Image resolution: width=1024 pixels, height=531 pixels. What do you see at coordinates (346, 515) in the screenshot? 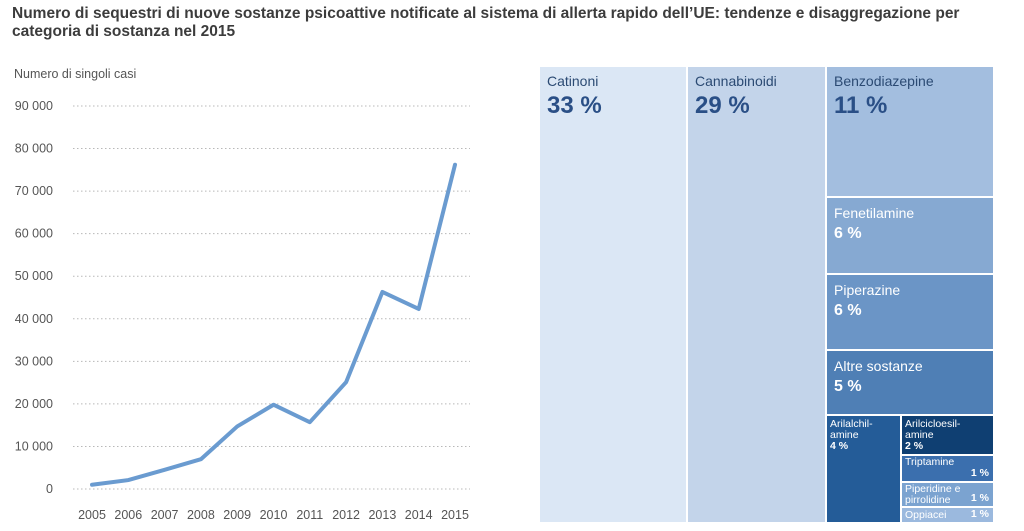
I see `x-tick-label: 2012` at bounding box center [346, 515].